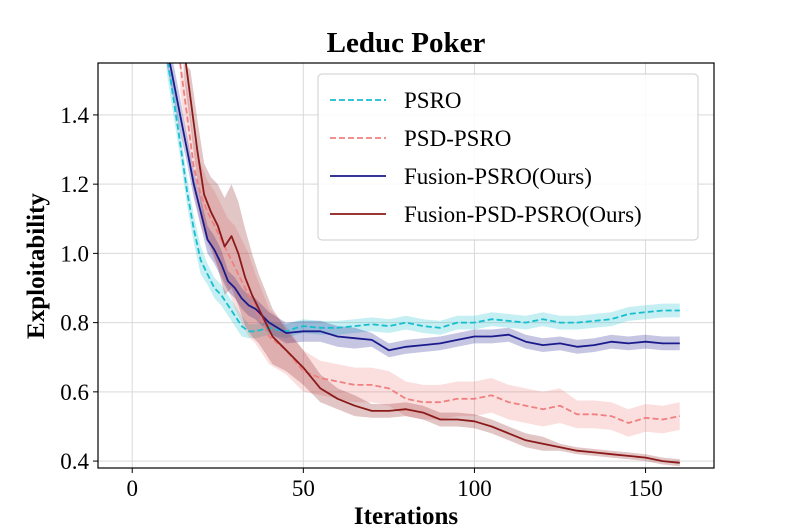 Image resolution: width=793 pixels, height=529 pixels. What do you see at coordinates (74, 461) in the screenshot?
I see `y-tick-label: 0.4` at bounding box center [74, 461].